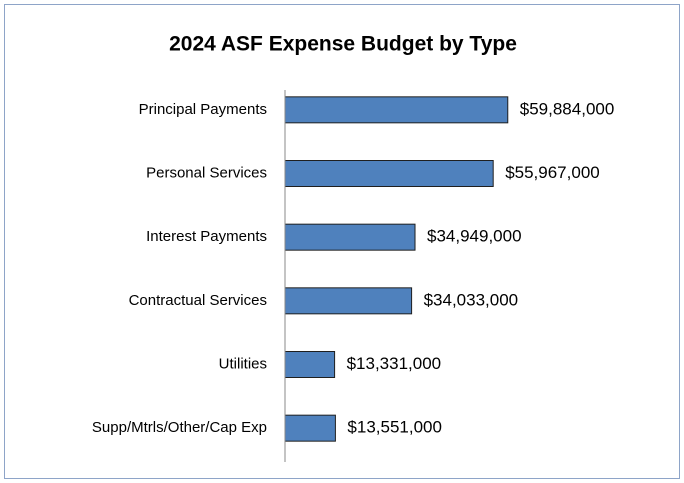 The image size is (684, 483). I want to click on chart-title: 2024 ASF Expense Budget by Type, so click(343, 44).